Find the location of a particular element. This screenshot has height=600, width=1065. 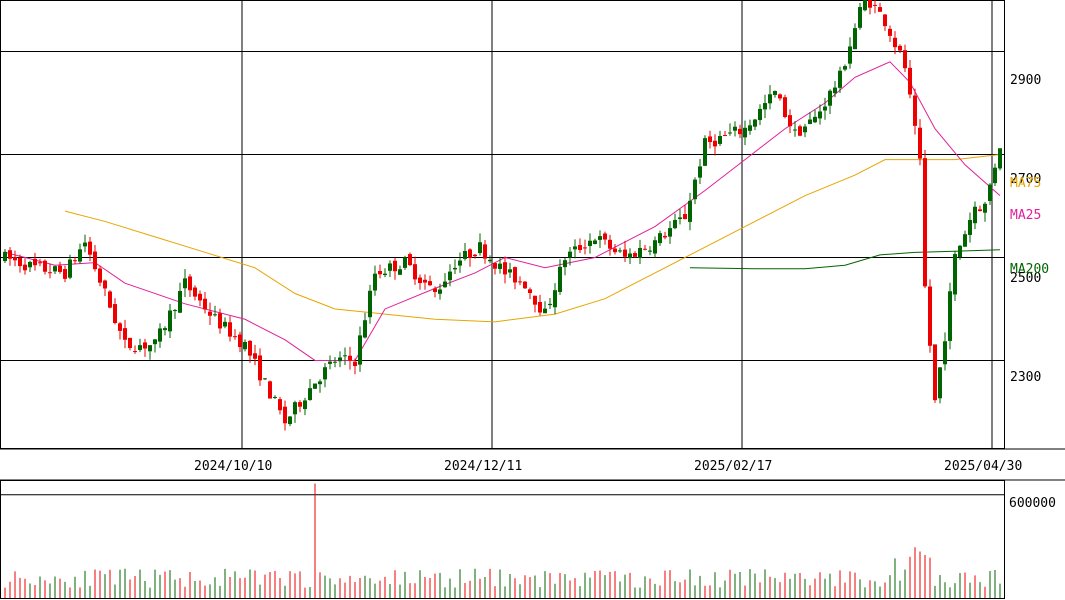

ma25-label: MA25 is located at coordinates (1025, 215).